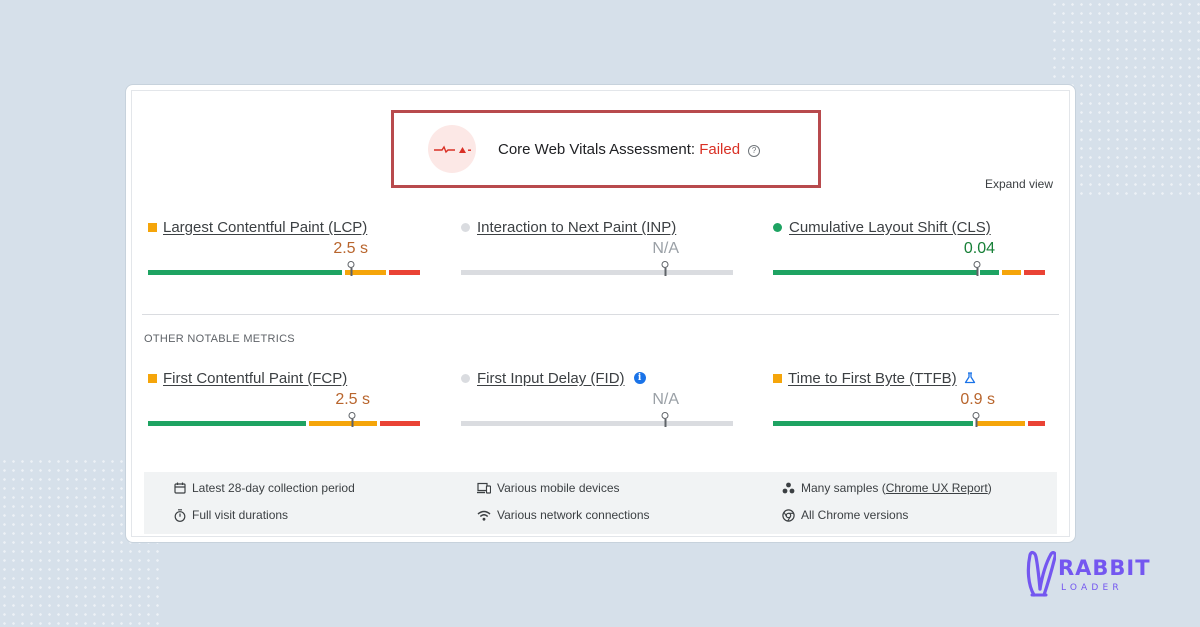 This screenshot has width=1200, height=627. Describe the element at coordinates (970, 378) in the screenshot. I see `experimental-flask-icon` at that location.